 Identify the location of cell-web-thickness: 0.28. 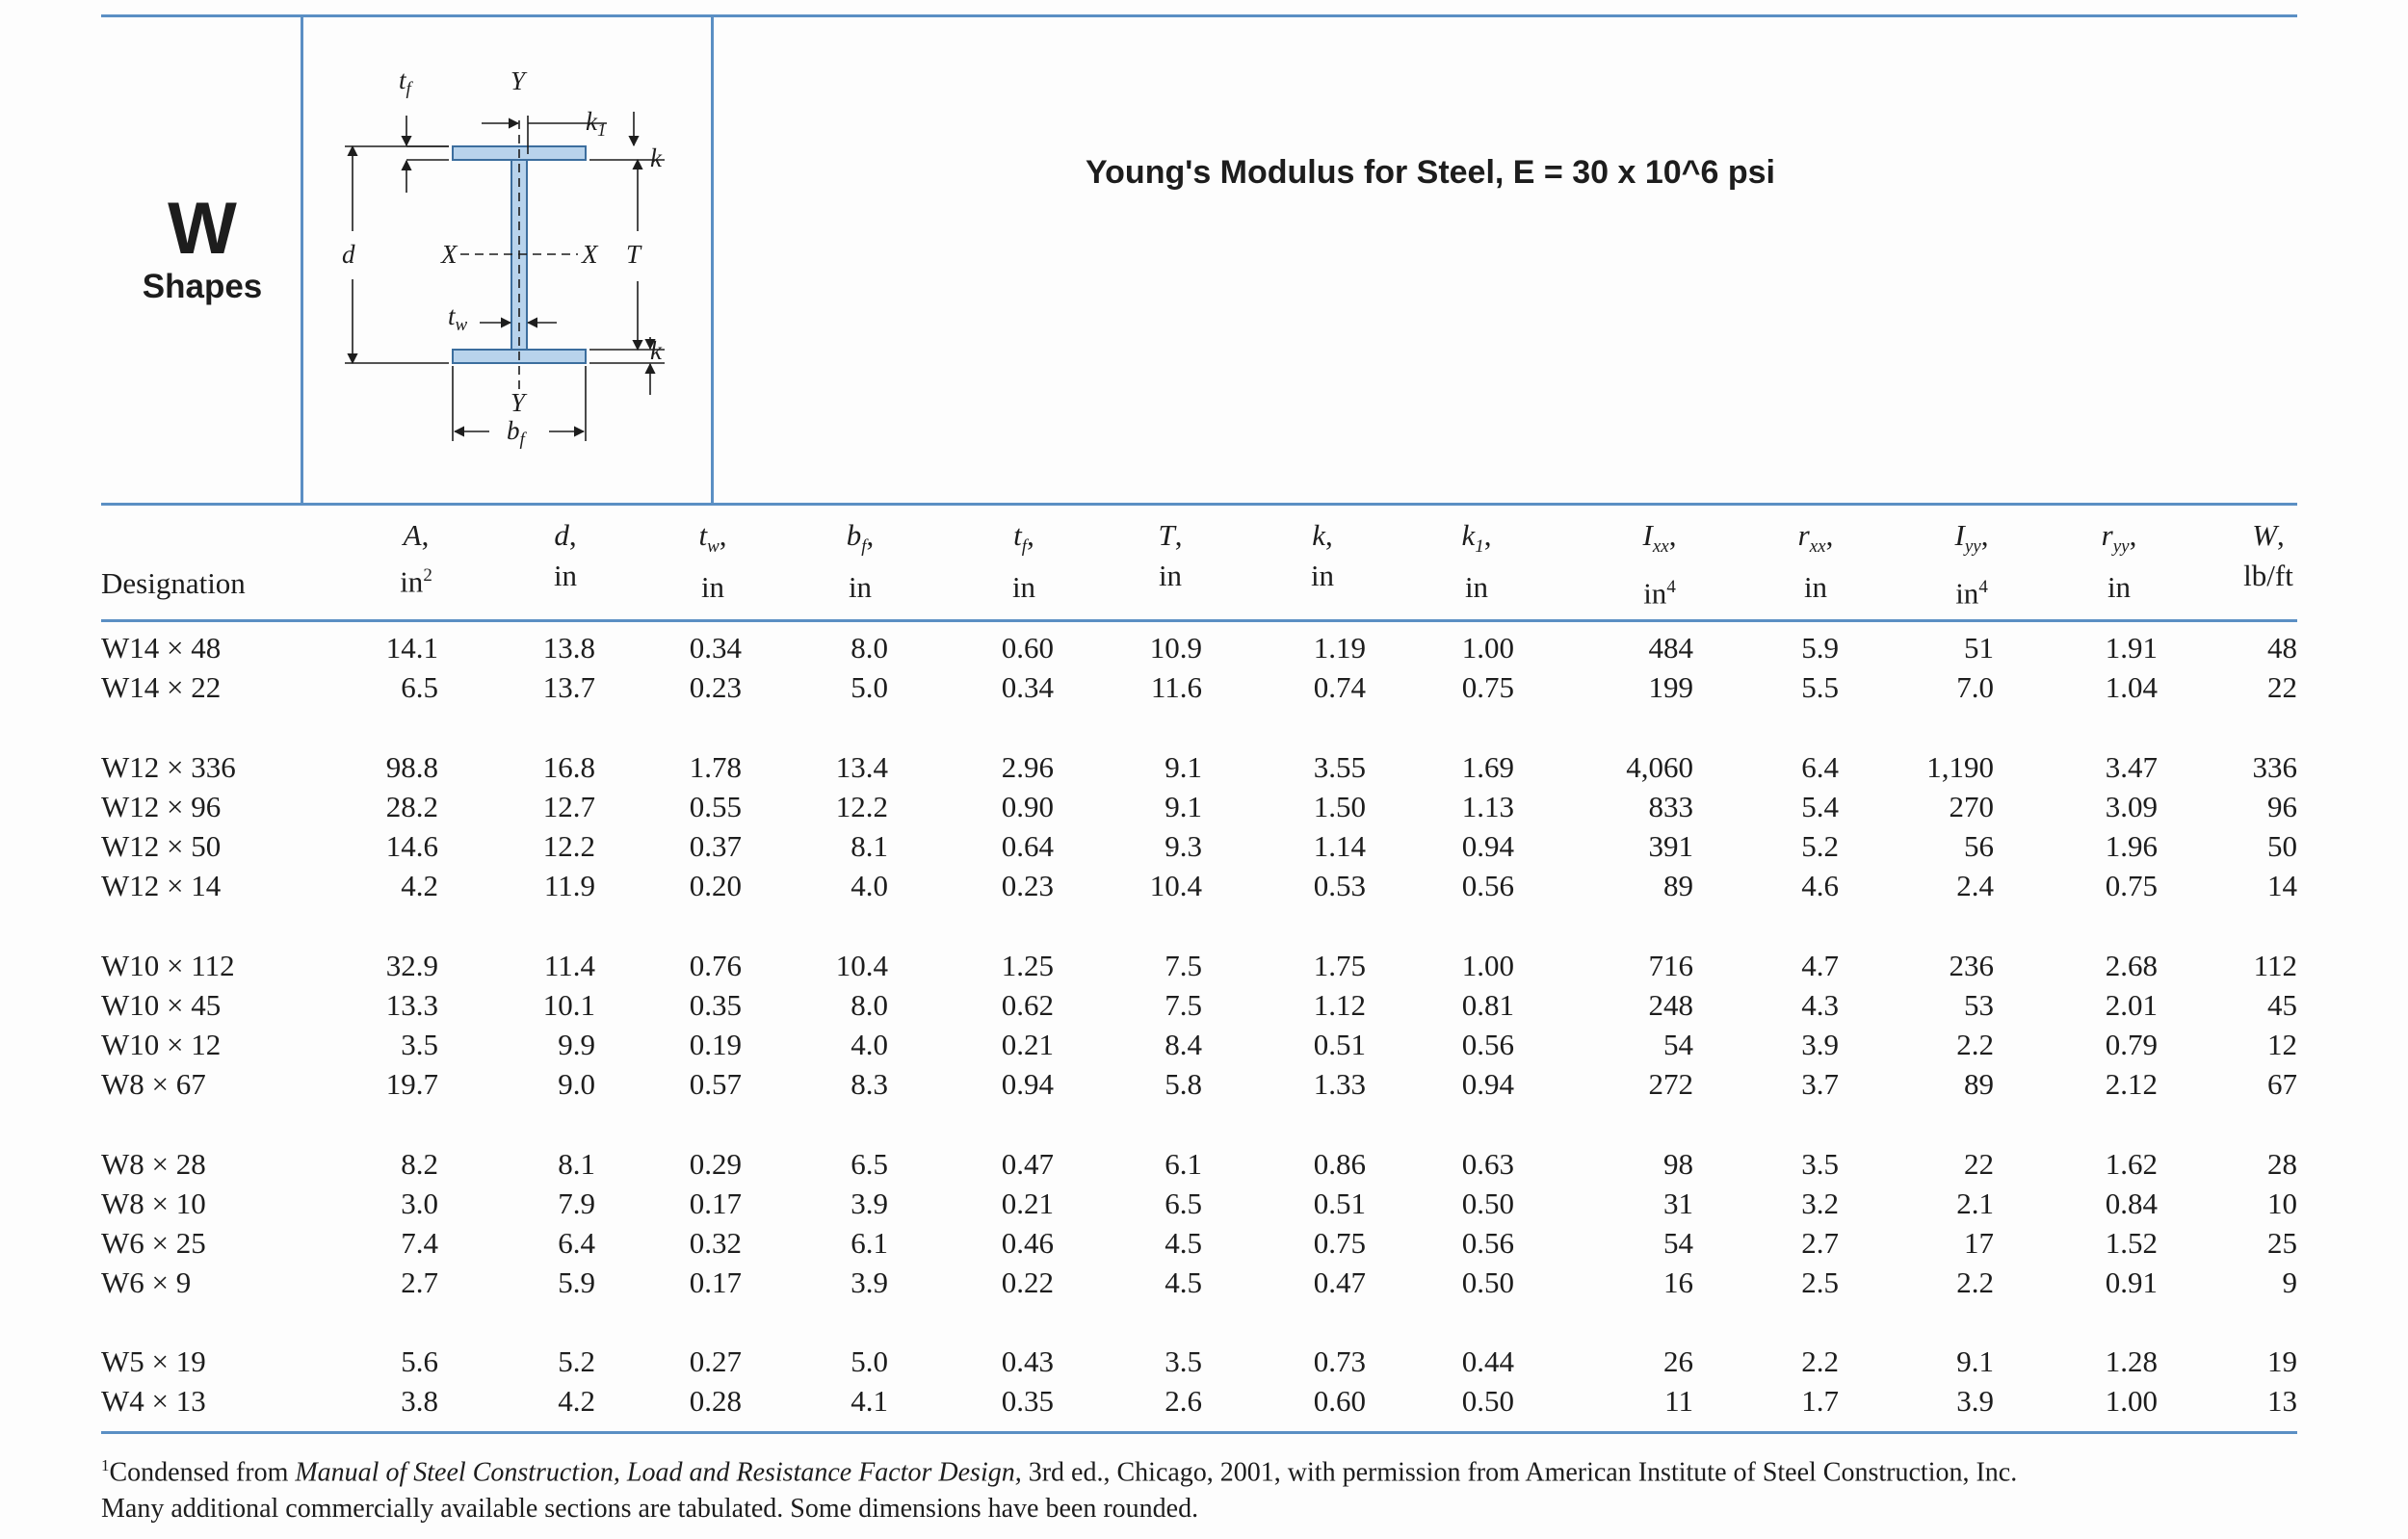
(715, 1401).